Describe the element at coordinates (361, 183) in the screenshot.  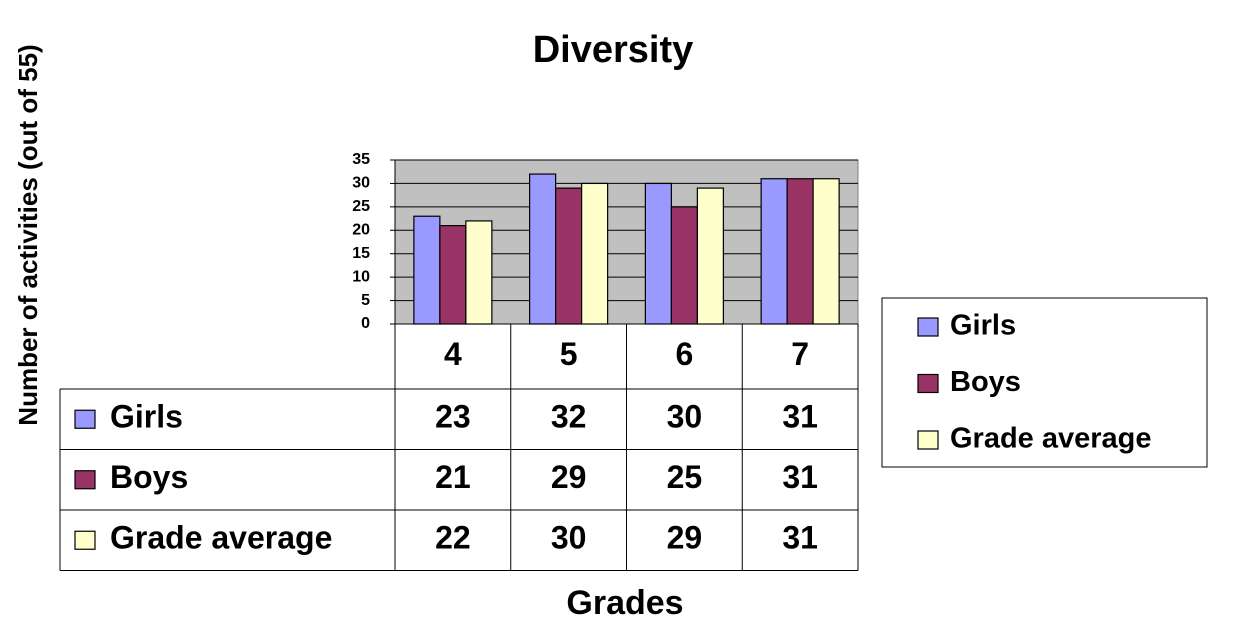
I see `y-tick-label: 30` at that location.